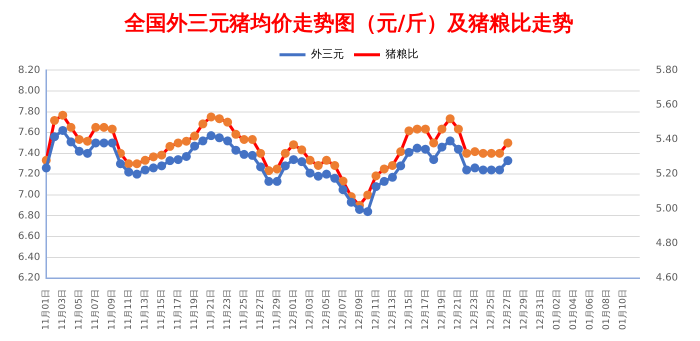 The image size is (700, 341). I want to click on x-tick-label: 11月11日, so click(129, 309).